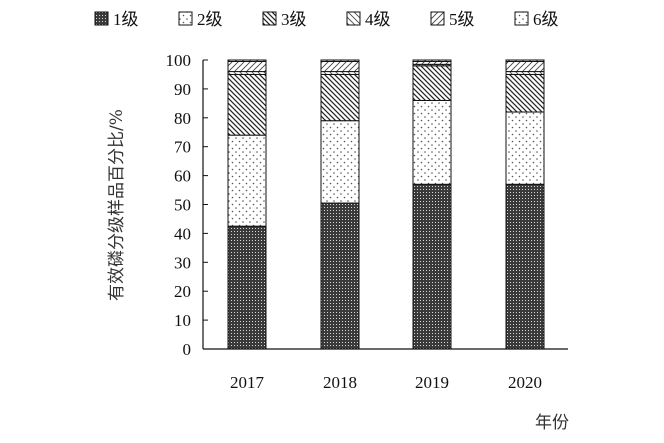  I want to click on legend-item: 5级, so click(452, 19).